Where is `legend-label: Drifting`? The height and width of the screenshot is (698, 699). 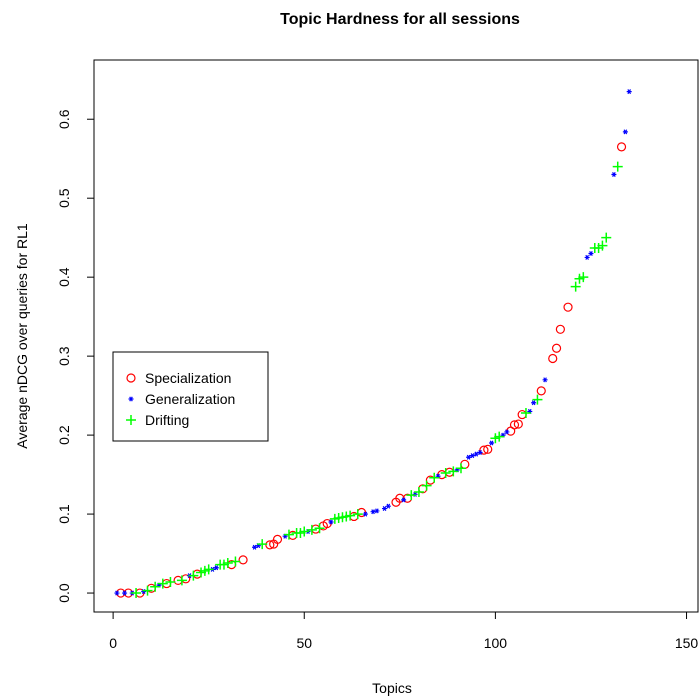 legend-label: Drifting is located at coordinates (167, 420).